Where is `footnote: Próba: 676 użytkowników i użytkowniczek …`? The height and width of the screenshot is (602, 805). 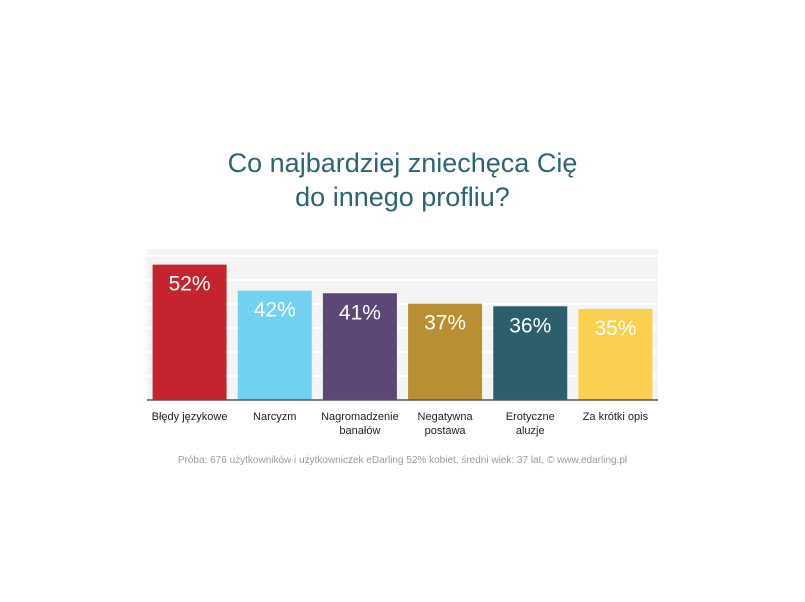 footnote: Próba: 676 użytkowników i użytkowniczek … is located at coordinates (402, 460).